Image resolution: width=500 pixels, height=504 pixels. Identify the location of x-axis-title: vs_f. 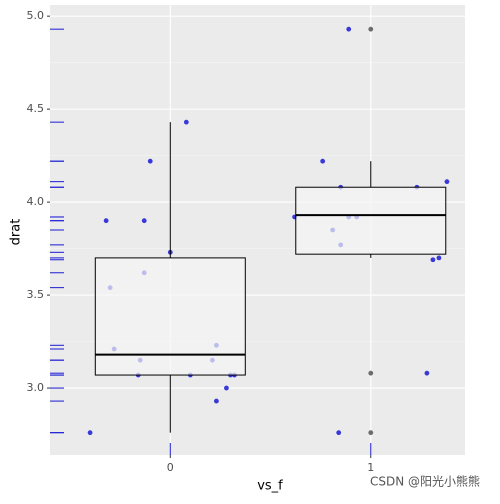
(270, 486).